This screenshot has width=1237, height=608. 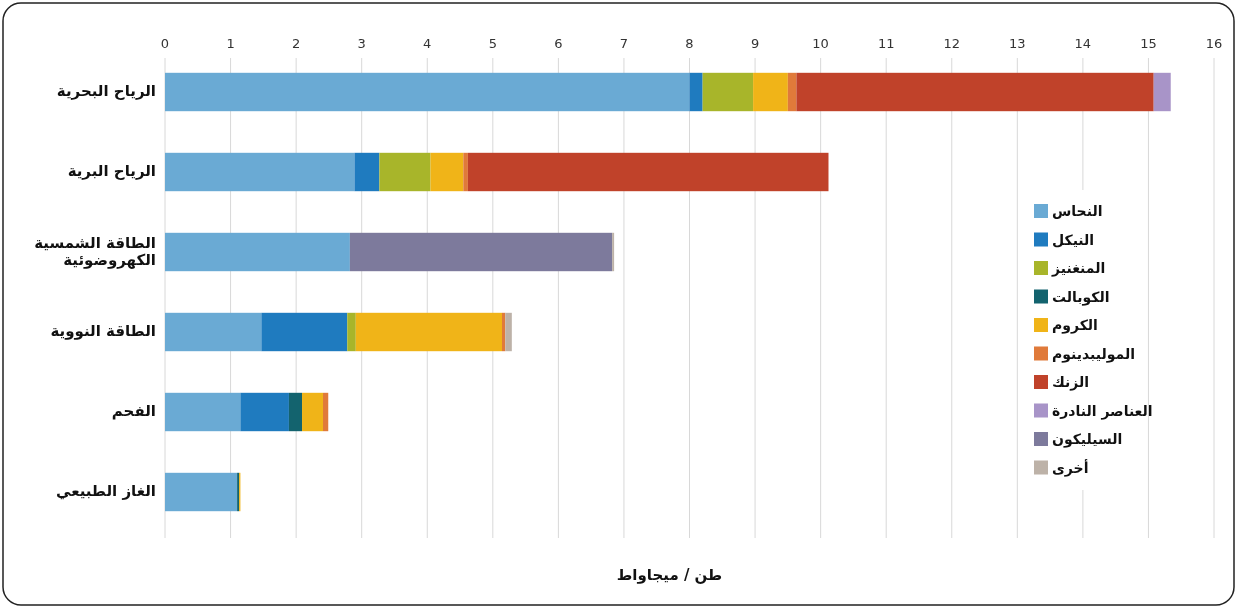 What do you see at coordinates (1077, 211) in the screenshot?
I see `legend-label: النحاس` at bounding box center [1077, 211].